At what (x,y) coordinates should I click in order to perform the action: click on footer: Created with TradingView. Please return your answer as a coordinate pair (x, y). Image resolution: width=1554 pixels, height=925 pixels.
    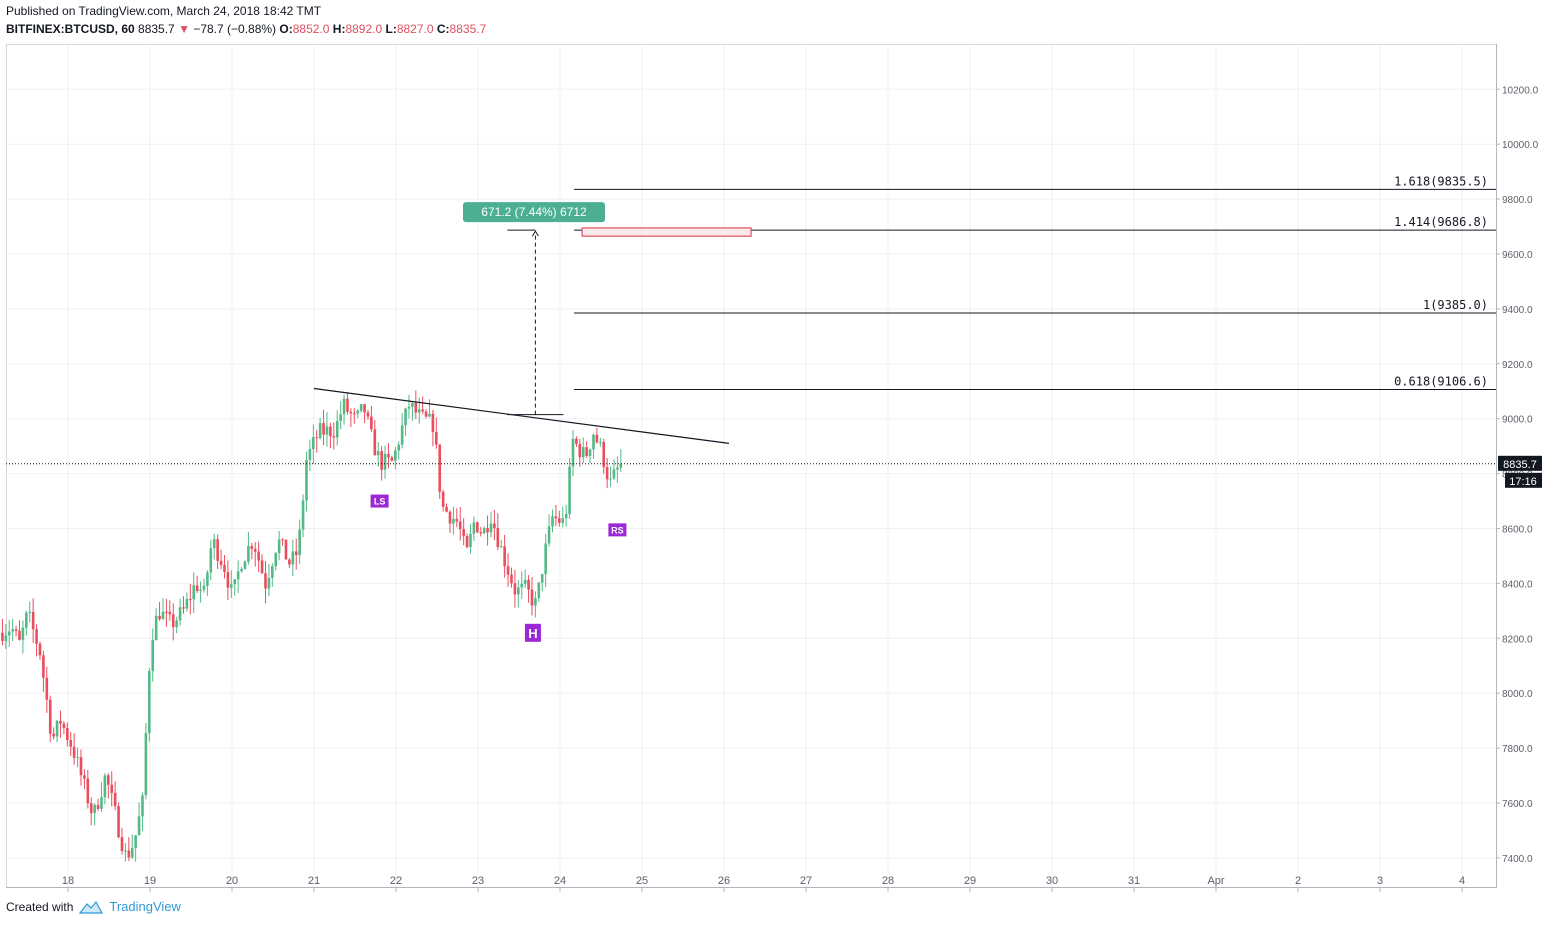
    Looking at the image, I should click on (93, 906).